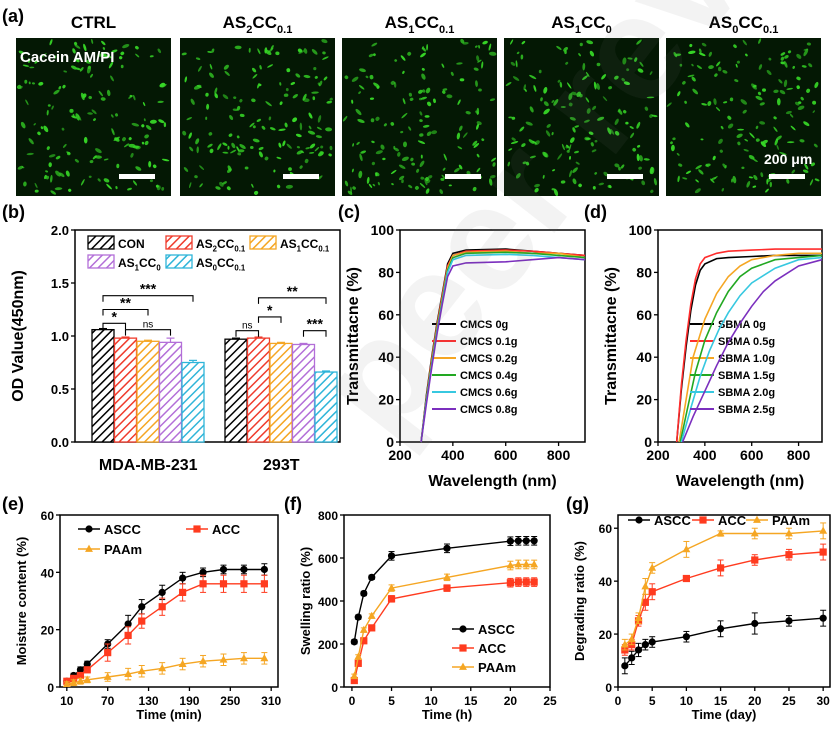 The width and height of the screenshot is (838, 734). What do you see at coordinates (431, 701) in the screenshot?
I see `x-tick-label: 10` at bounding box center [431, 701].